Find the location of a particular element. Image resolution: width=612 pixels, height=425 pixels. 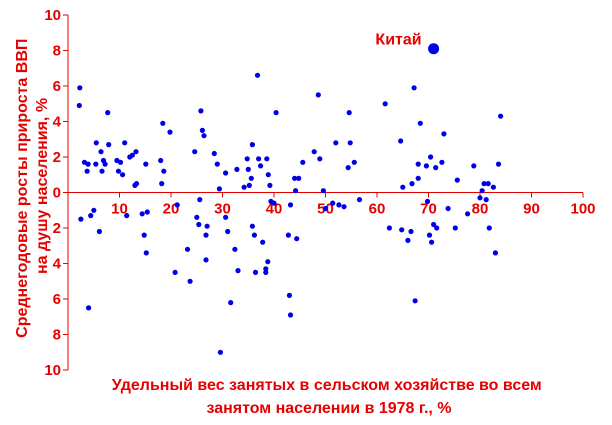

x-tick-label: 70 is located at coordinates (428, 209).